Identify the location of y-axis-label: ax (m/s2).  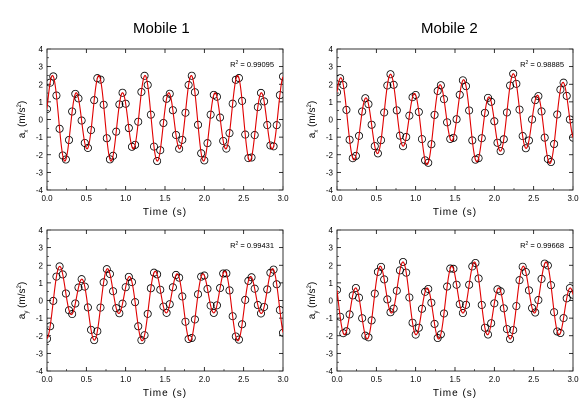
(313, 119).